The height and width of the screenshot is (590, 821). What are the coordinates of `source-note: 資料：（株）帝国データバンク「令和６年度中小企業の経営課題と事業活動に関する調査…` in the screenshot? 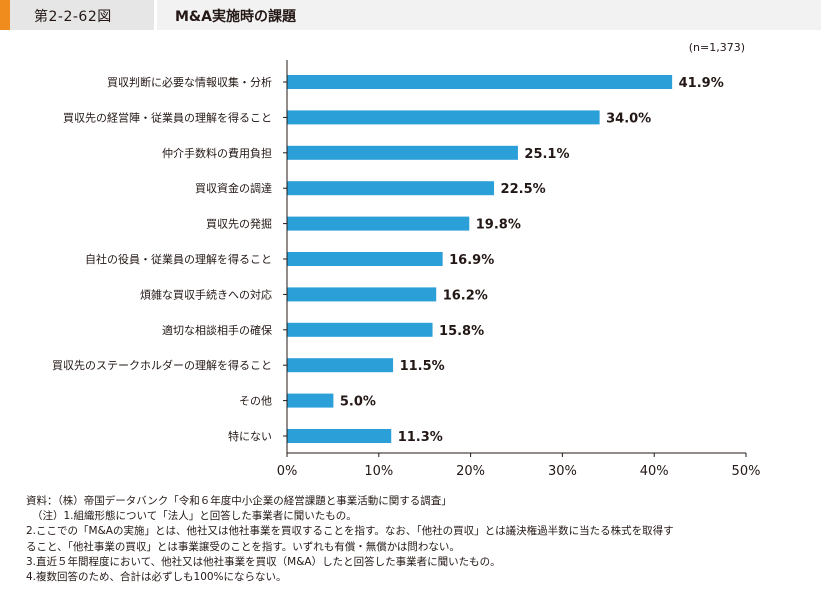 It's located at (239, 501).